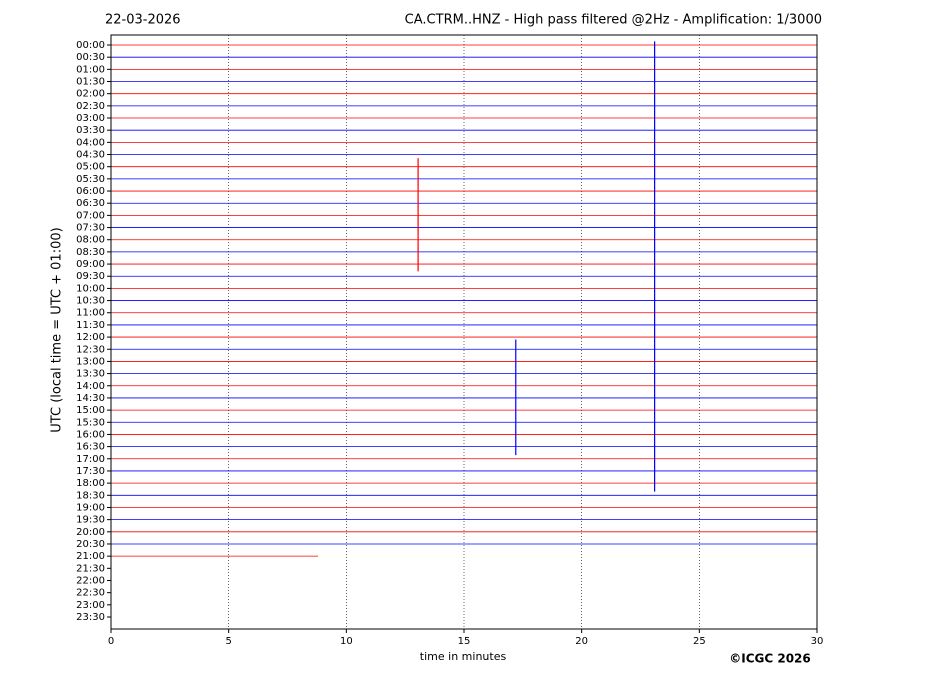 This screenshot has width=927, height=696. Describe the element at coordinates (90, 301) in the screenshot. I see `y-tick-label: 10:30` at that location.